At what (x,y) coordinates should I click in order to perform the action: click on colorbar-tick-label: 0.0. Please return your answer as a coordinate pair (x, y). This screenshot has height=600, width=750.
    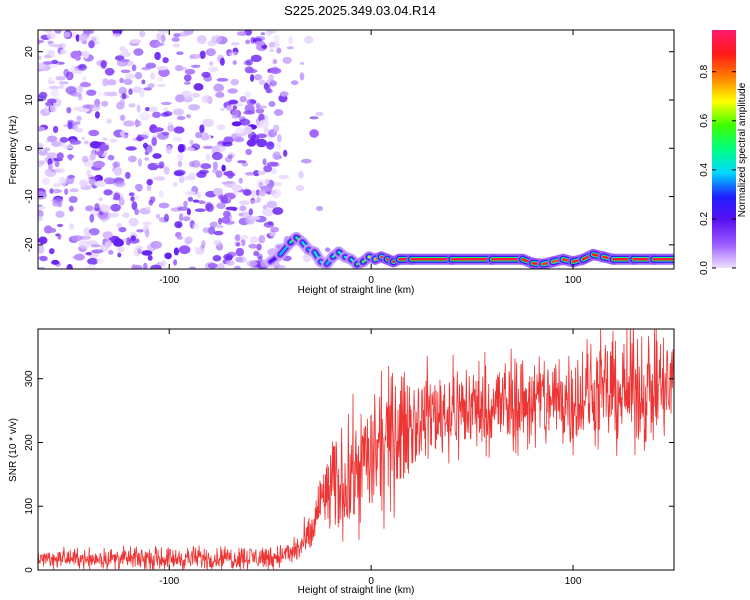
    Looking at the image, I should click on (704, 268).